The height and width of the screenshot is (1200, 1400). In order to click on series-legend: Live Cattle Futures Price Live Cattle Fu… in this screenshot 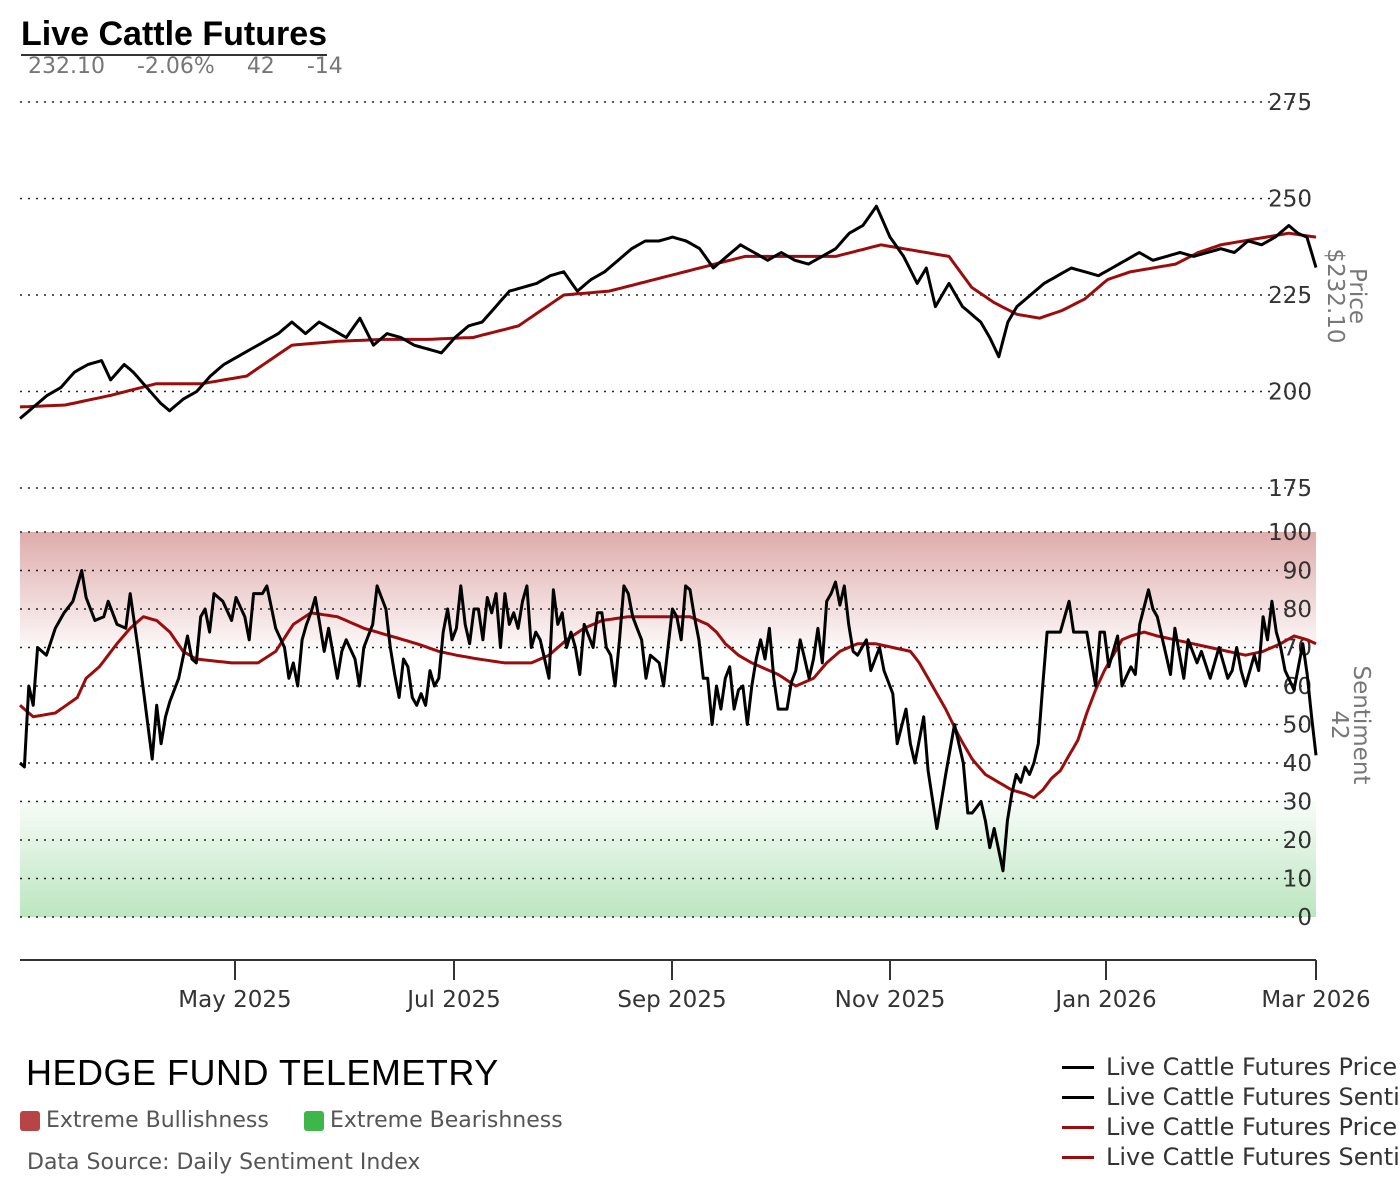, I will do `click(1231, 1112)`.